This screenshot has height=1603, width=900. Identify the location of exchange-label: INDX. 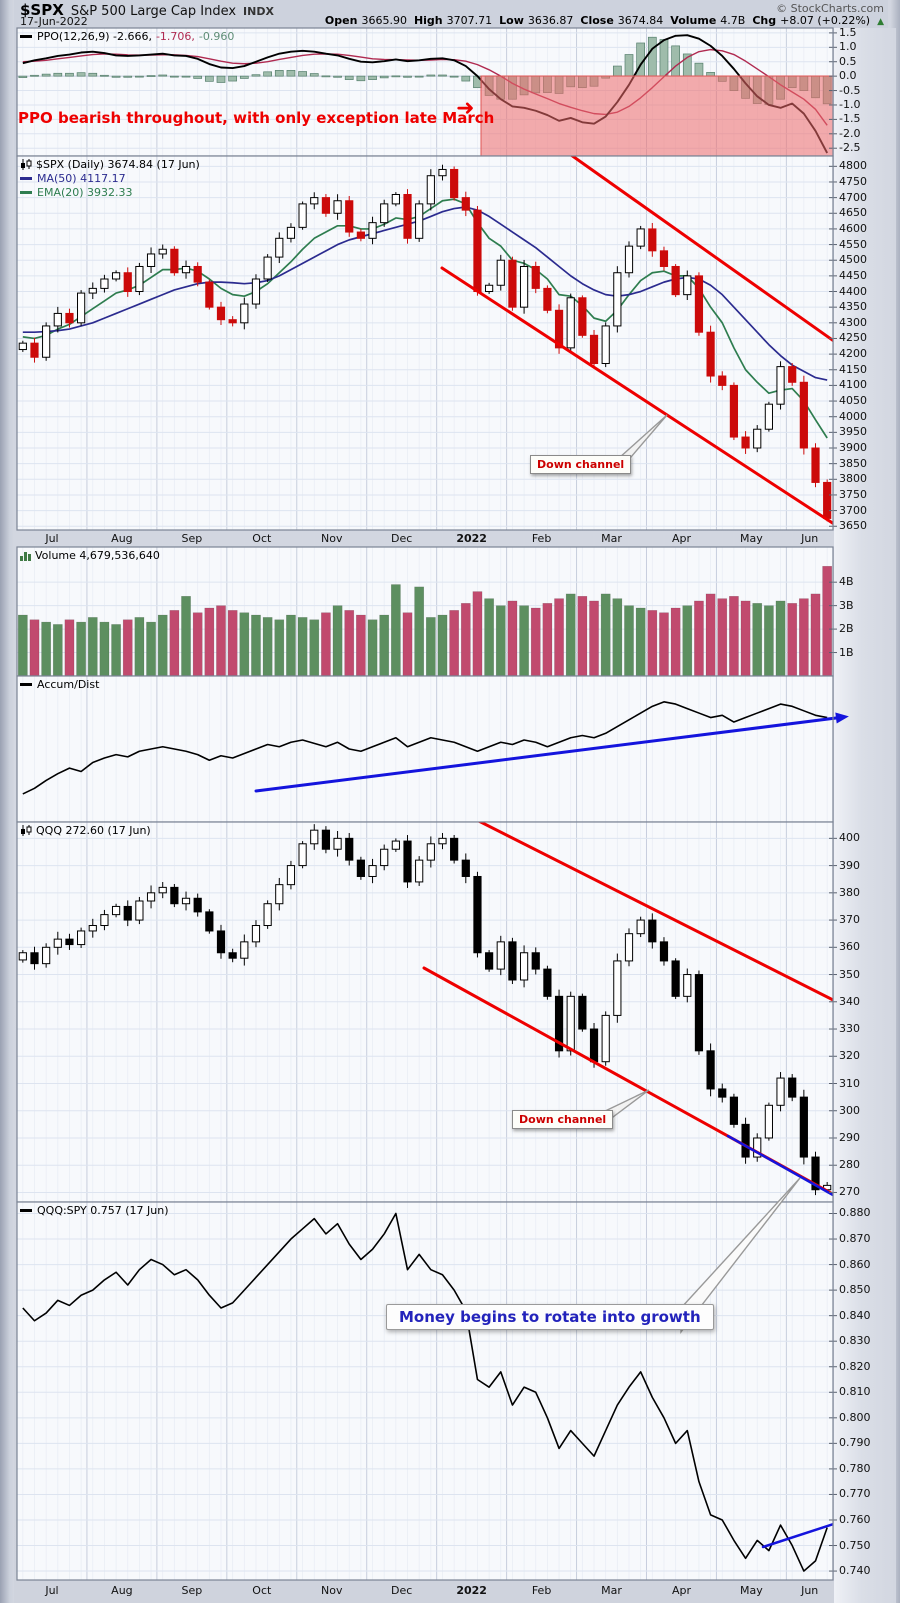
(258, 11).